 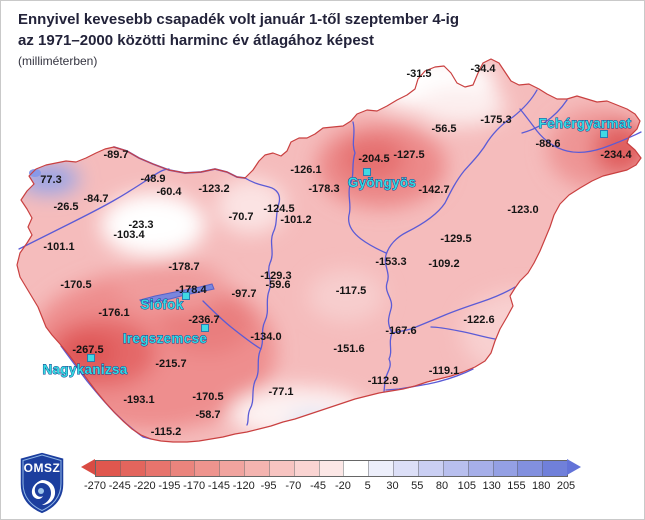 What do you see at coordinates (544, 116) in the screenshot?
I see `river-bodrog` at bounding box center [544, 116].